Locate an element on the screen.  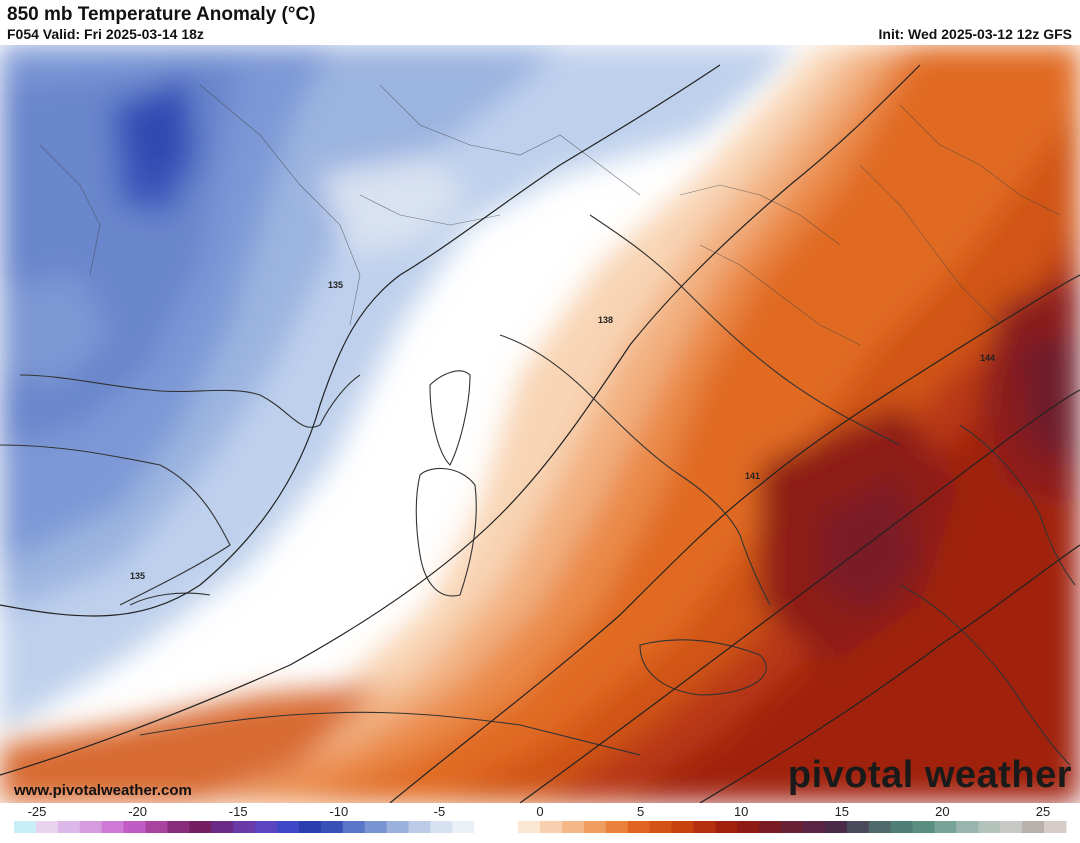
colorbar-svg: -25 -20 -15 -10 -5 0 5 10 15 20 25 is located at coordinates (540, 818).